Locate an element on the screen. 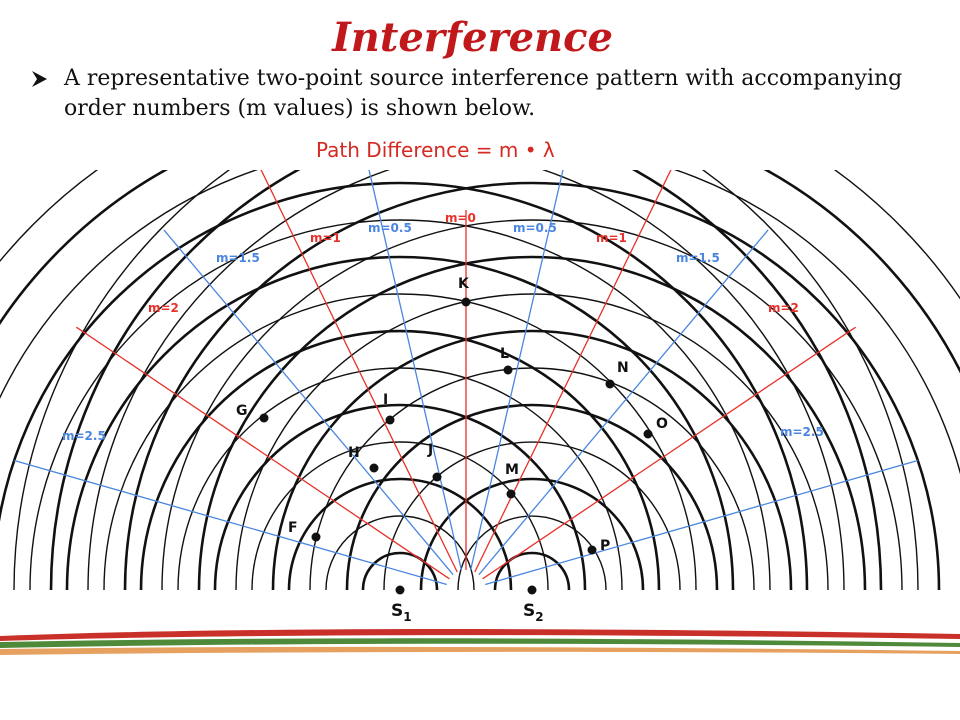 Image resolution: width=960 pixels, height=720 pixels. point-label: L is located at coordinates (504, 354).